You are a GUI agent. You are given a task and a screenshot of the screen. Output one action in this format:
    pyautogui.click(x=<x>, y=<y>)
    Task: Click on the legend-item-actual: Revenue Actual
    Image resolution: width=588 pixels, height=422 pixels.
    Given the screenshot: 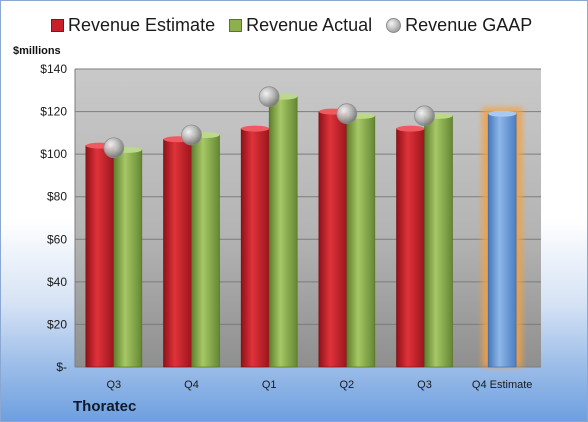 What is the action you would take?
    pyautogui.click(x=300, y=25)
    